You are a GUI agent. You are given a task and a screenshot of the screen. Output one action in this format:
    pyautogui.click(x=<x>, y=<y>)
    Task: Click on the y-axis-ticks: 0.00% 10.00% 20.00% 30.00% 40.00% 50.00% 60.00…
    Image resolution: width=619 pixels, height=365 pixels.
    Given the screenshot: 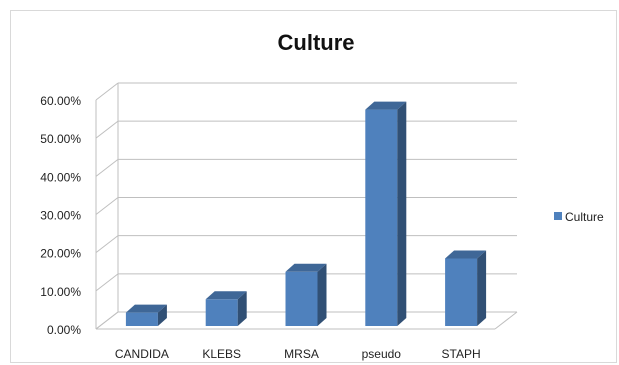 What is the action you would take?
    pyautogui.click(x=60, y=215)
    